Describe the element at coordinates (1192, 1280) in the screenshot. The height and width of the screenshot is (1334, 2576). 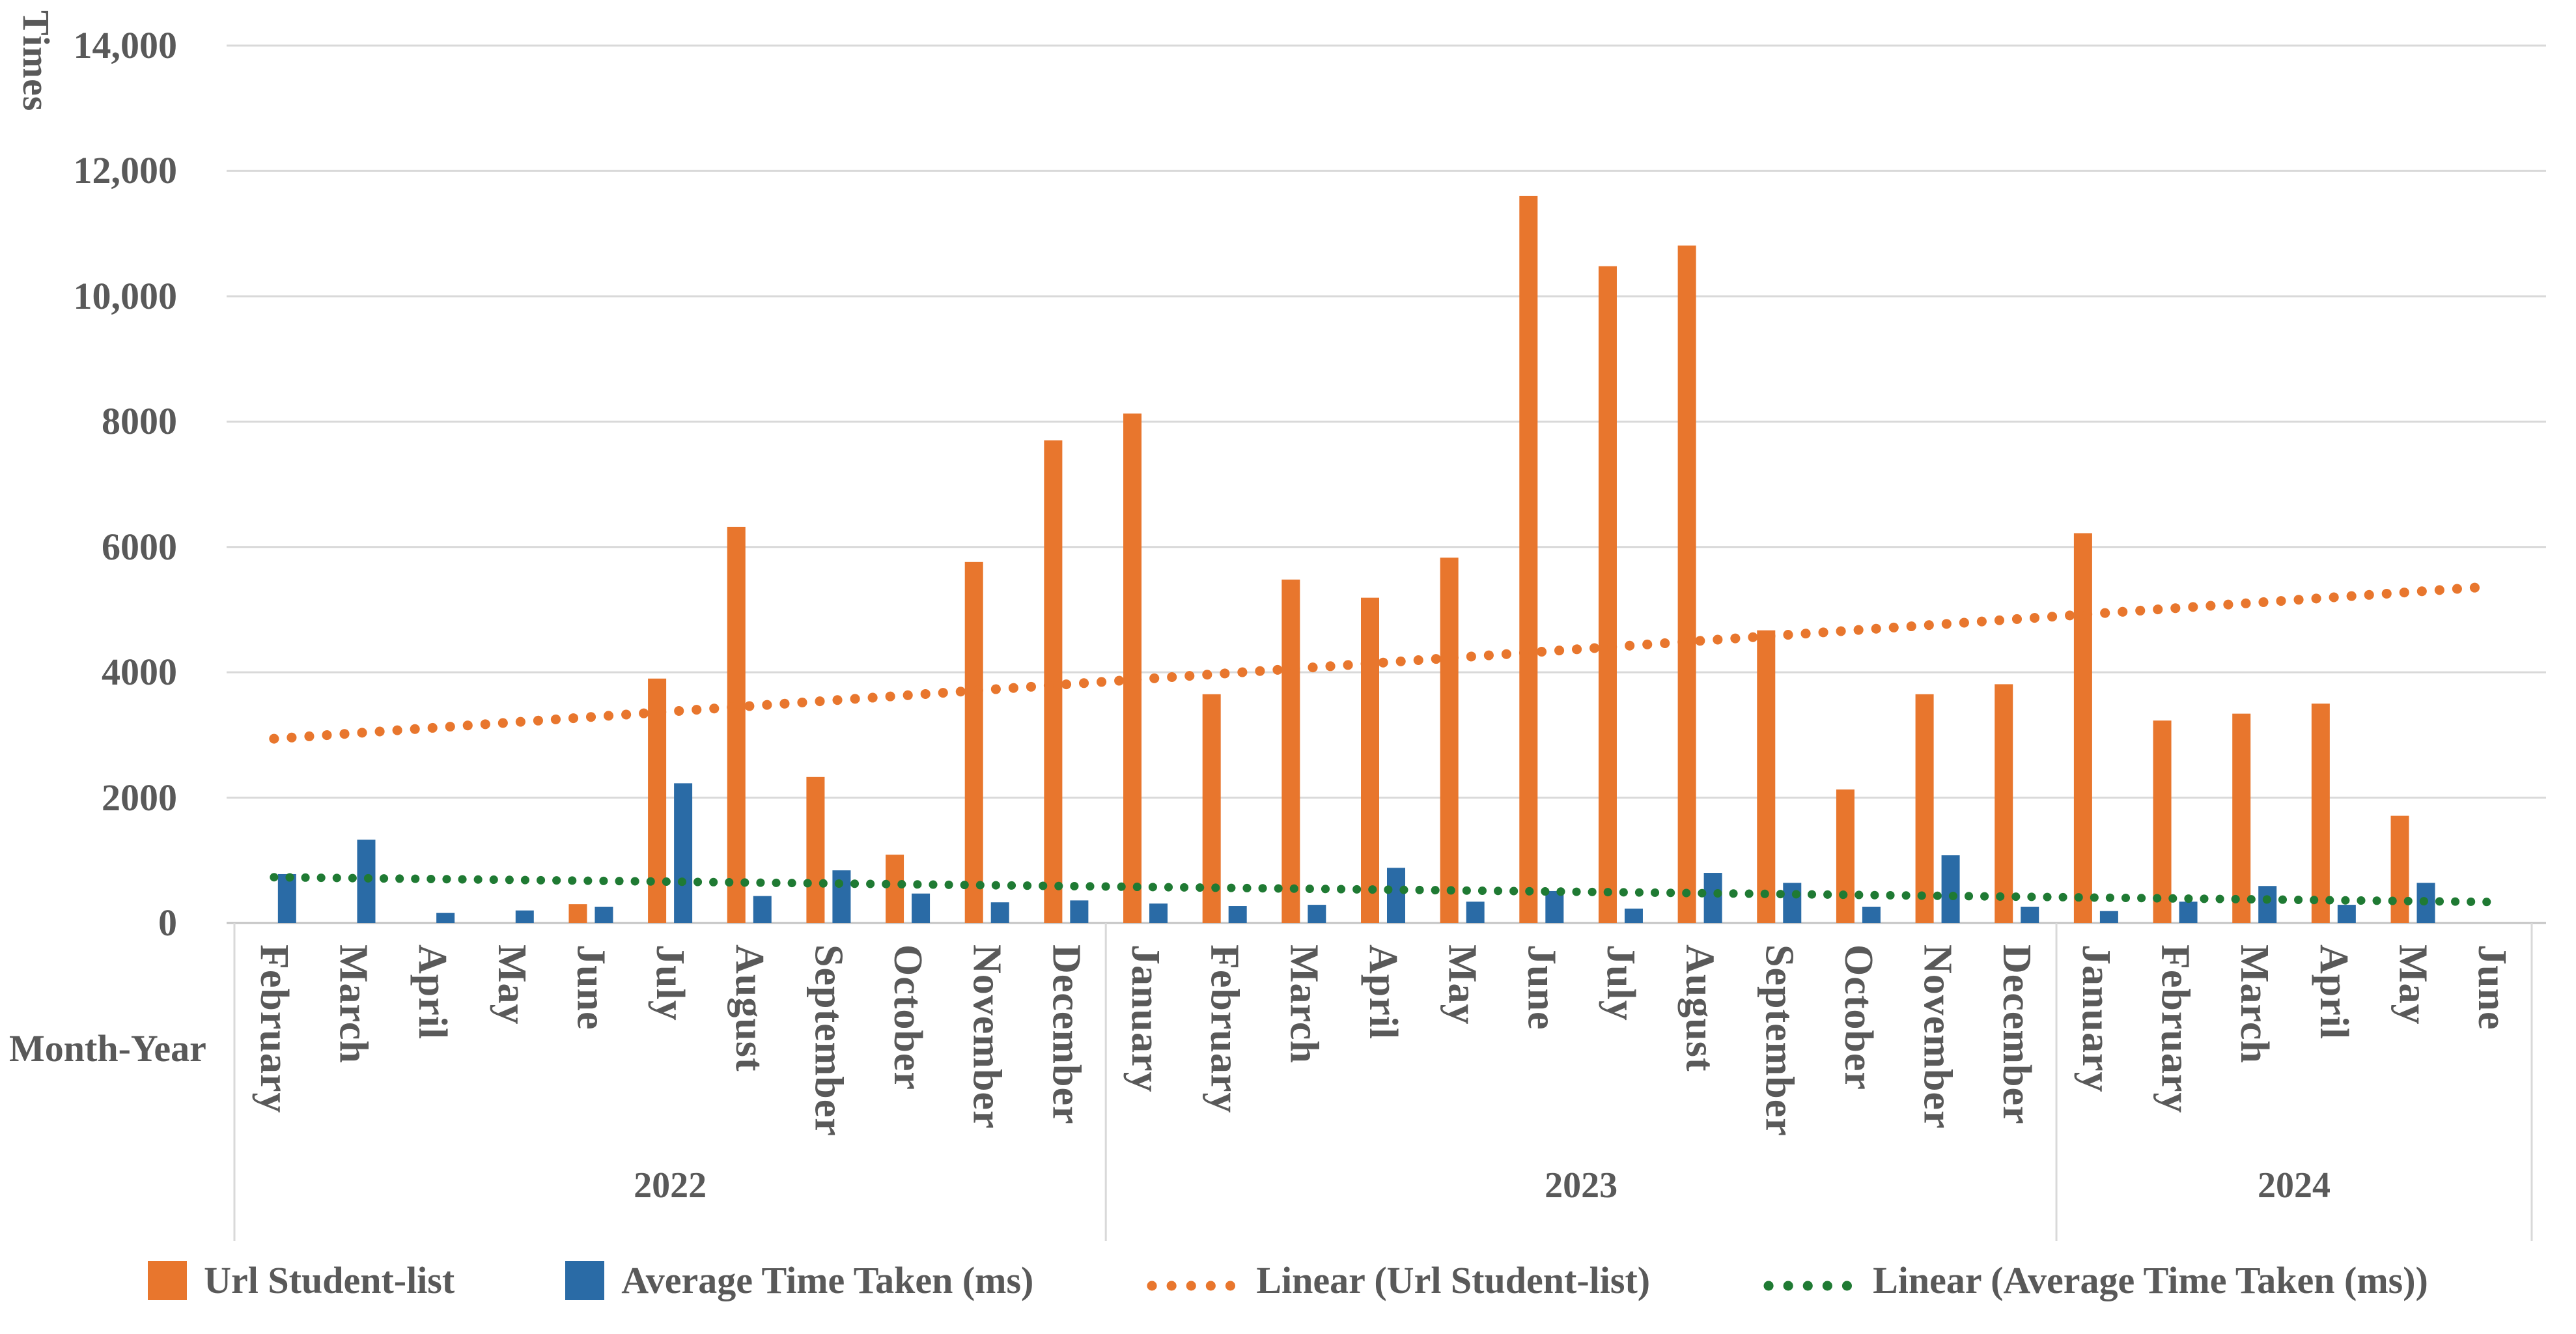
I see `legend-swatch-dots-linear-url-student-list-` at that location.